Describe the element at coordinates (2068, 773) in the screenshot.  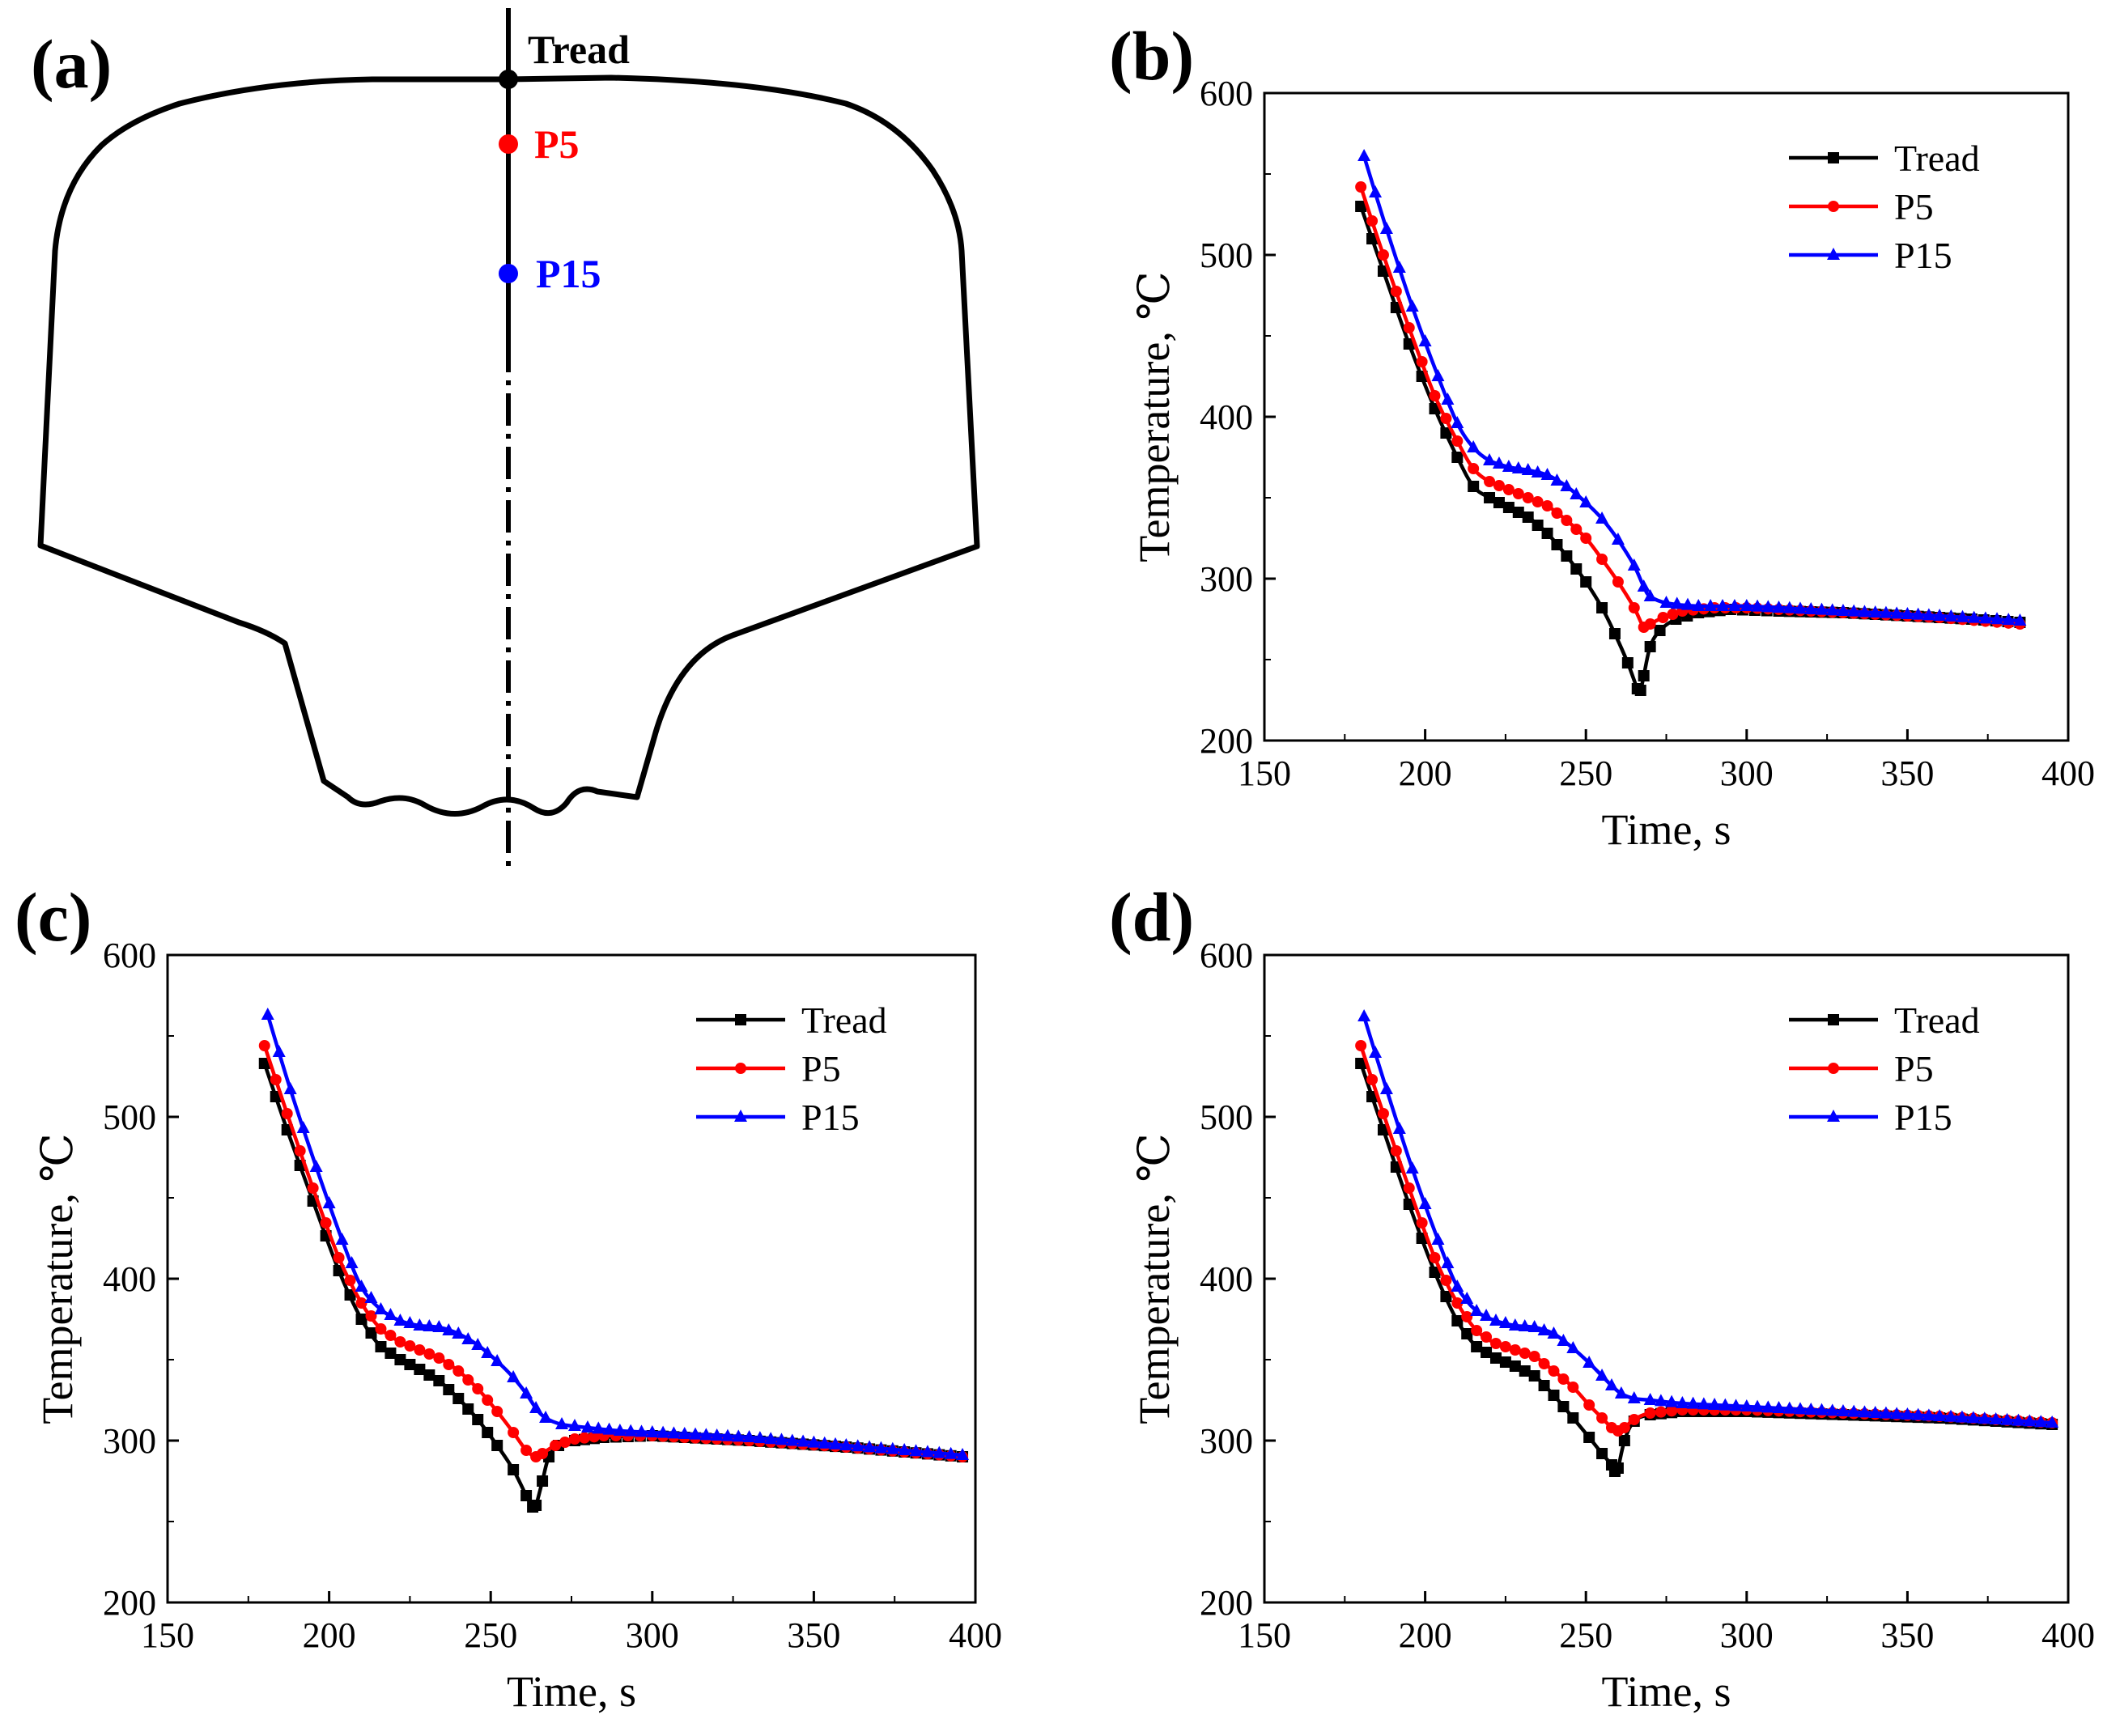
I see `x-tick-label: 400` at that location.